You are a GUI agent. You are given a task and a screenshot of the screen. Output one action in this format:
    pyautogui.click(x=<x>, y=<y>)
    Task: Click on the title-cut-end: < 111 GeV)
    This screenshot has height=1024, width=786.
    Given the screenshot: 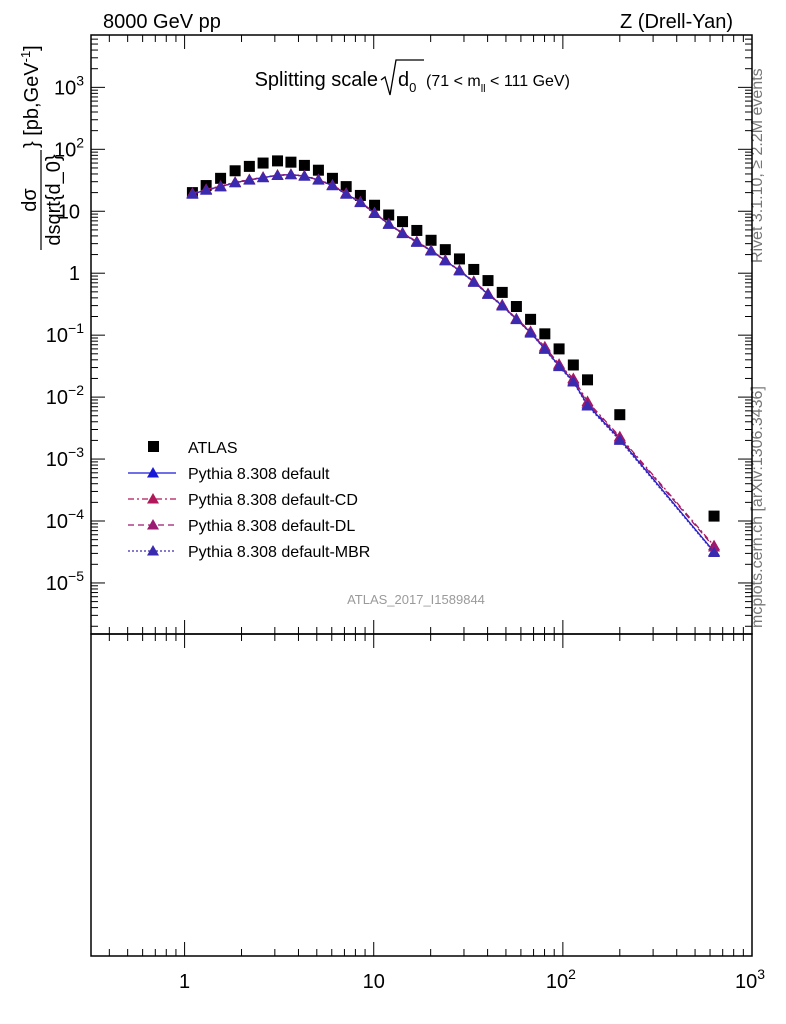 What is the action you would take?
    pyautogui.click(x=528, y=81)
    